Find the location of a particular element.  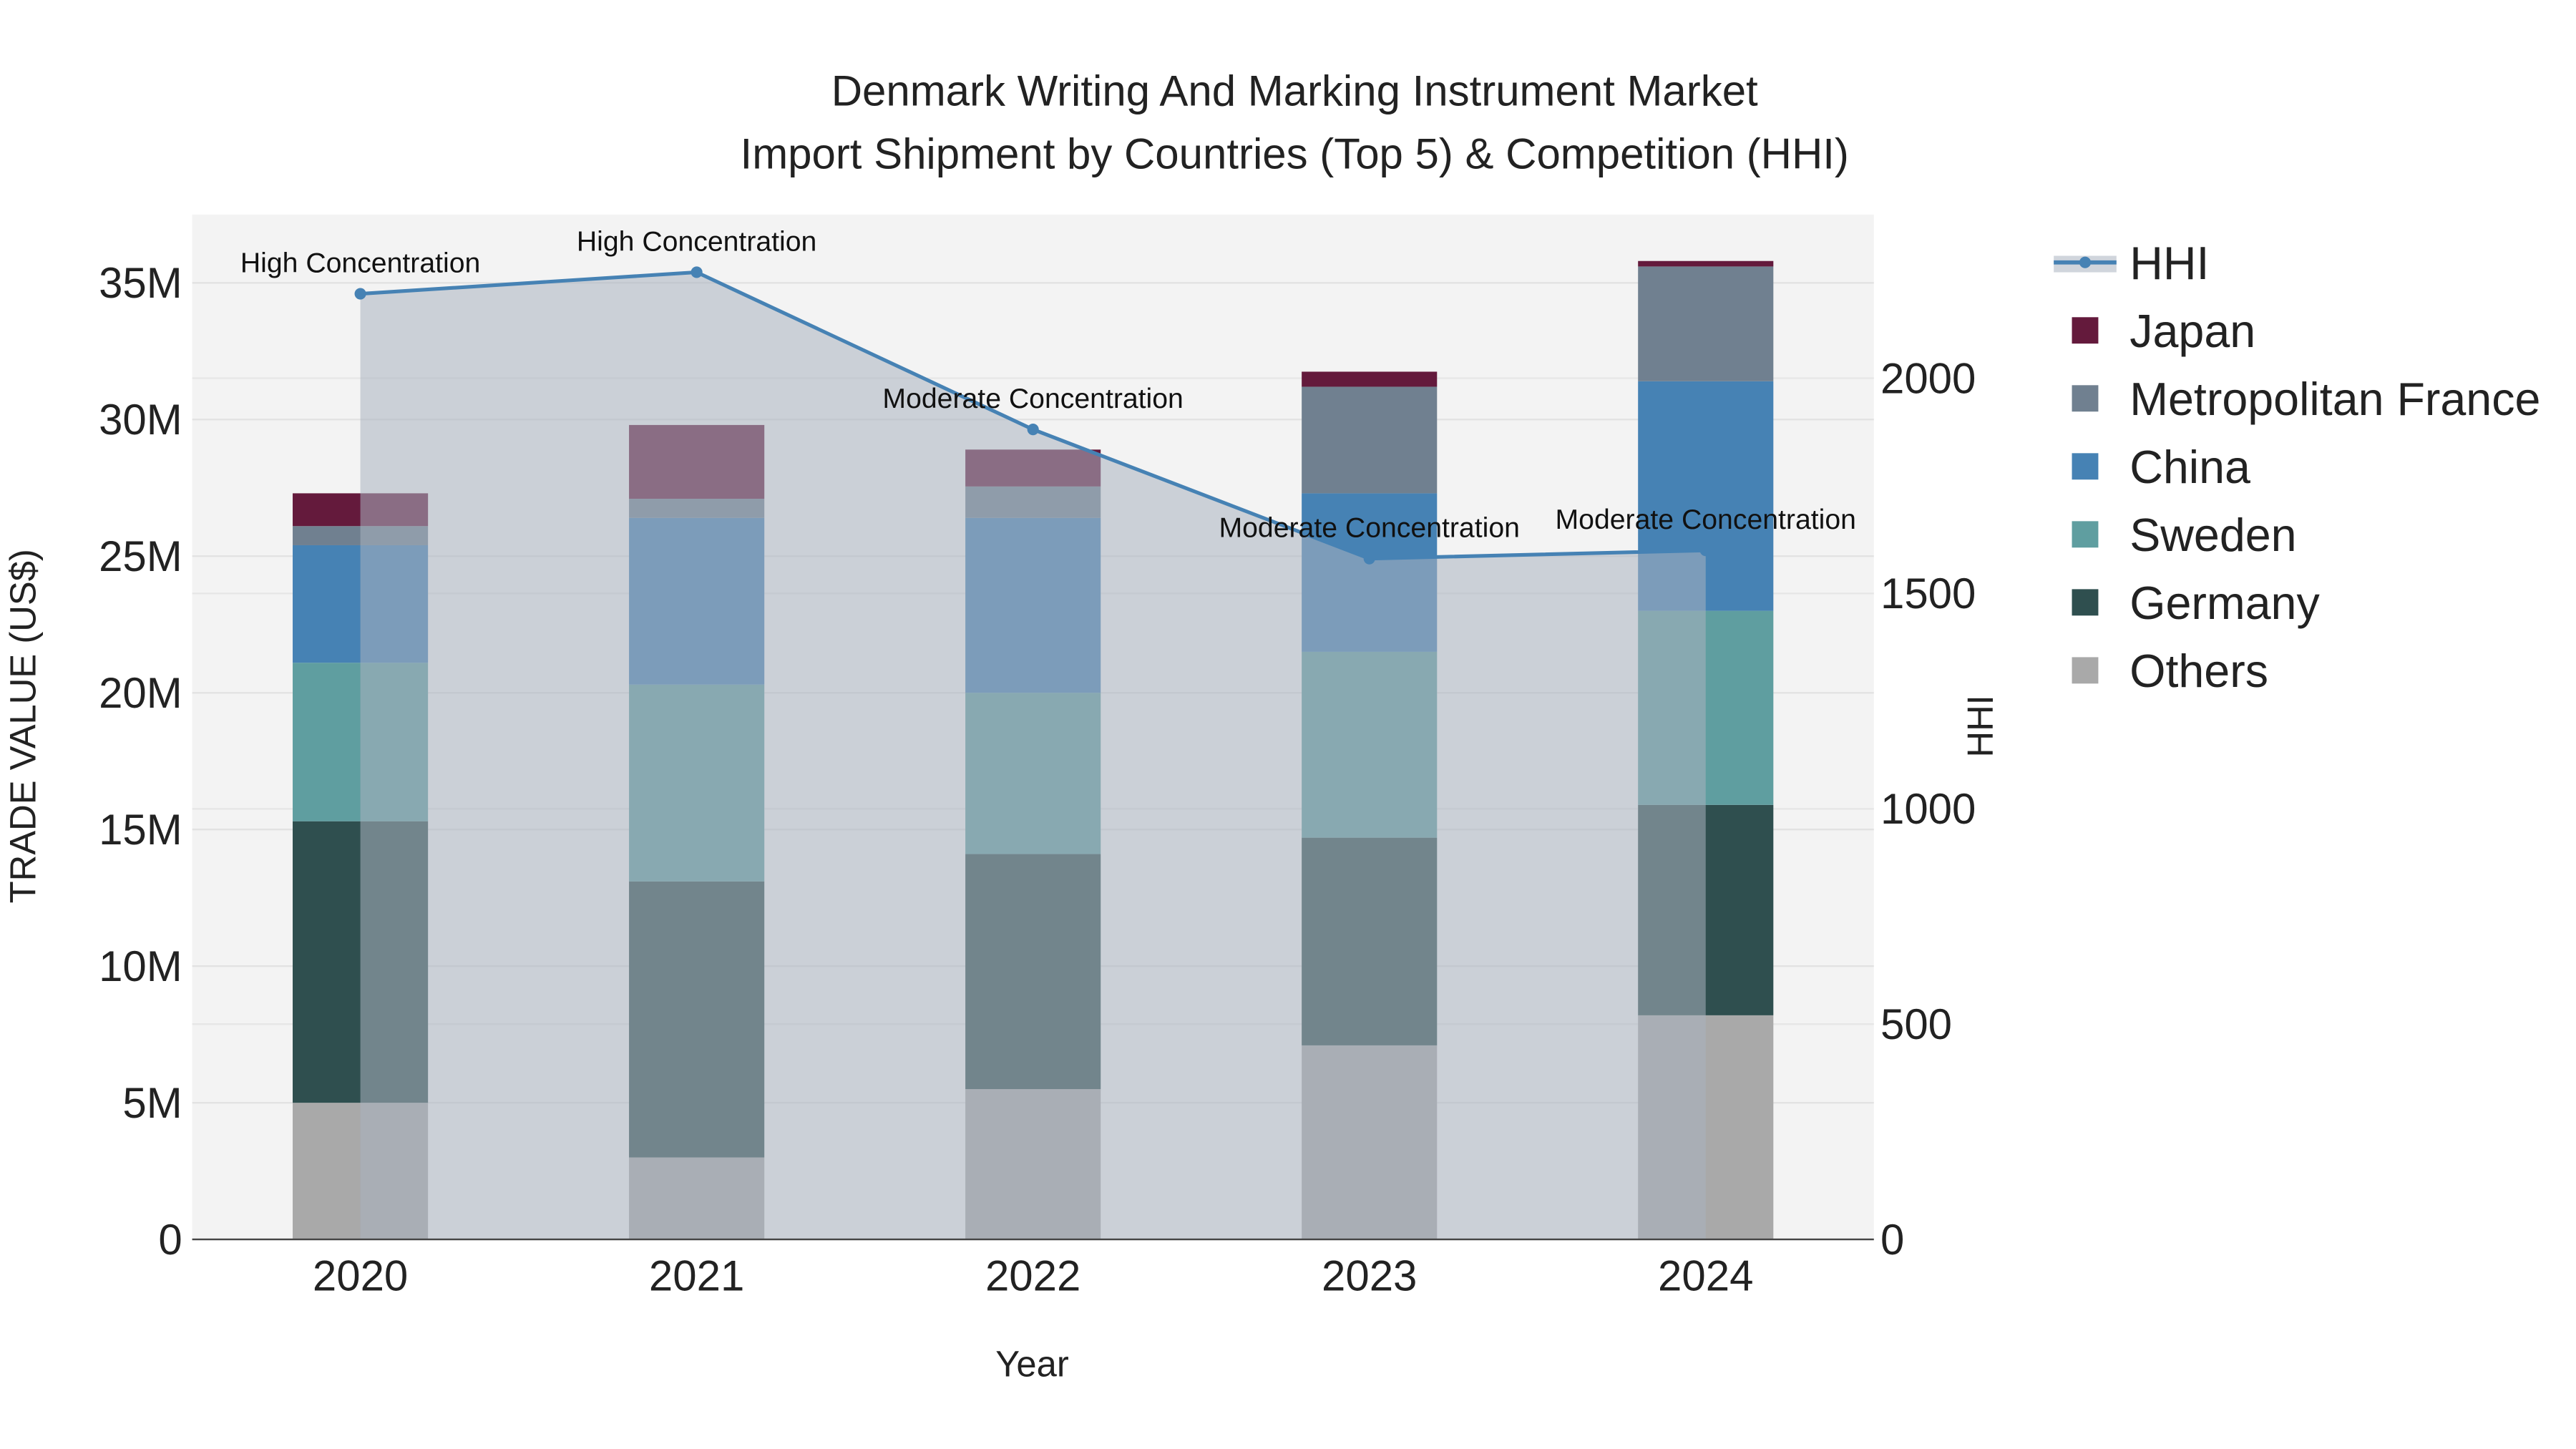

y-axis-ticks: 0 5M 10M 15M 20M 25M 30M 35M is located at coordinates (140, 761).